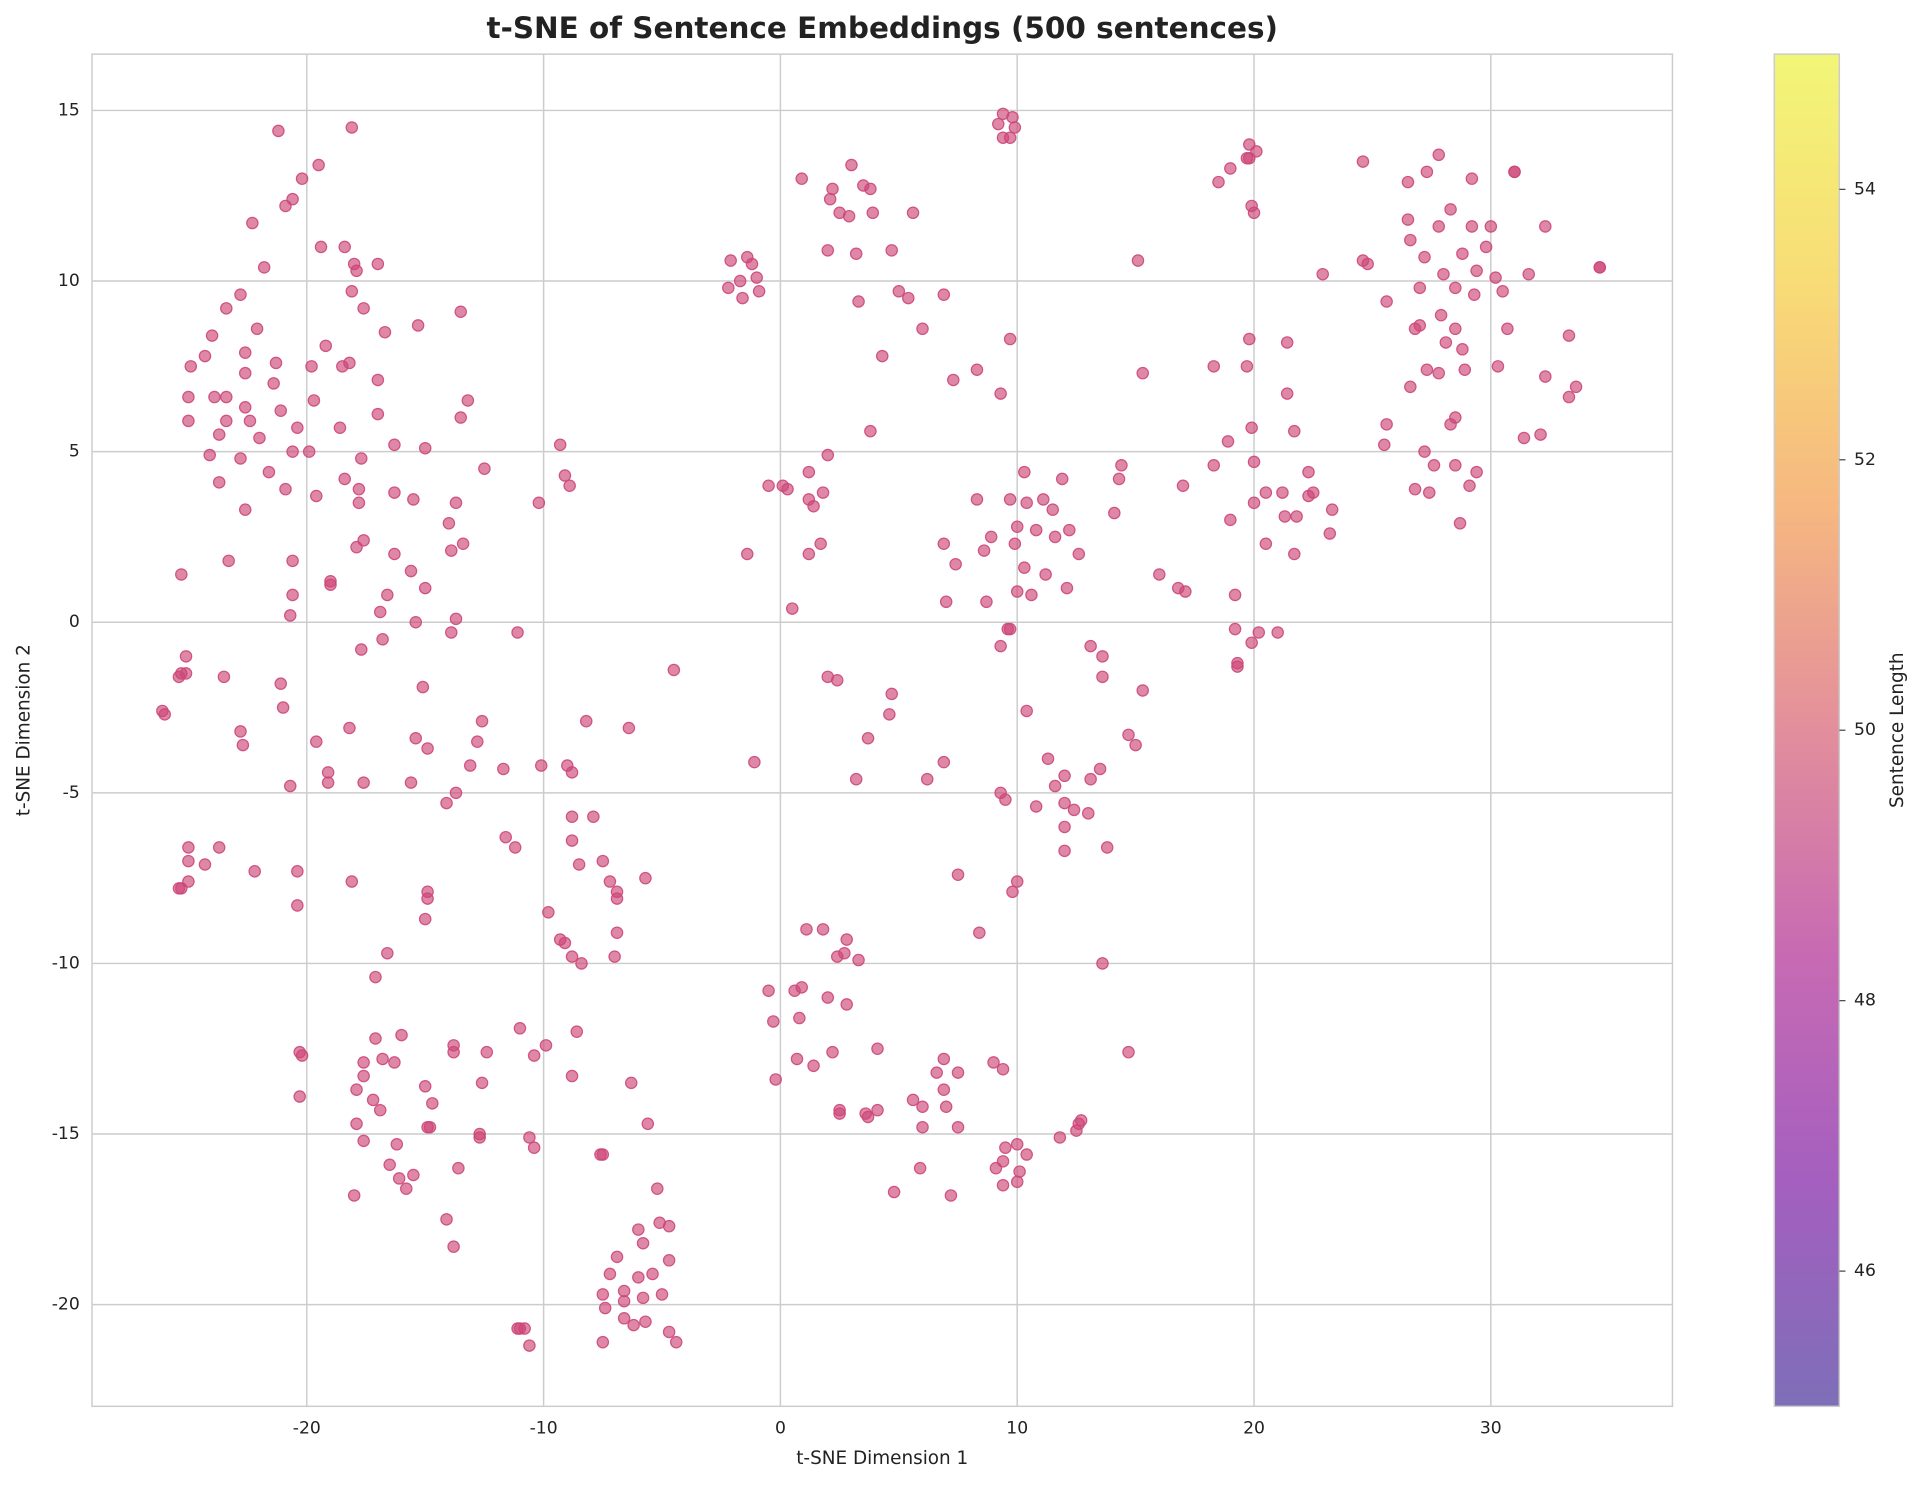  What do you see at coordinates (74, 452) in the screenshot?
I see `y-tick-label: 5` at bounding box center [74, 452].